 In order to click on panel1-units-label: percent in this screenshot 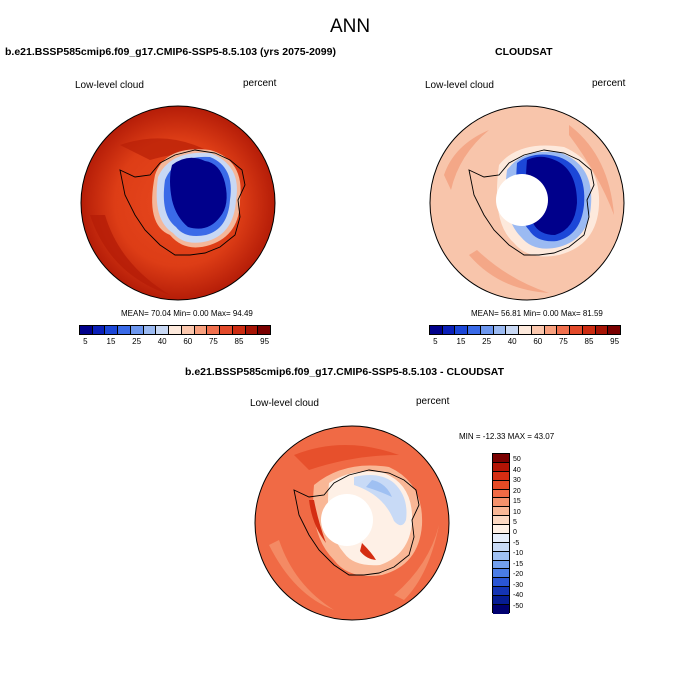, I will do `click(260, 83)`.